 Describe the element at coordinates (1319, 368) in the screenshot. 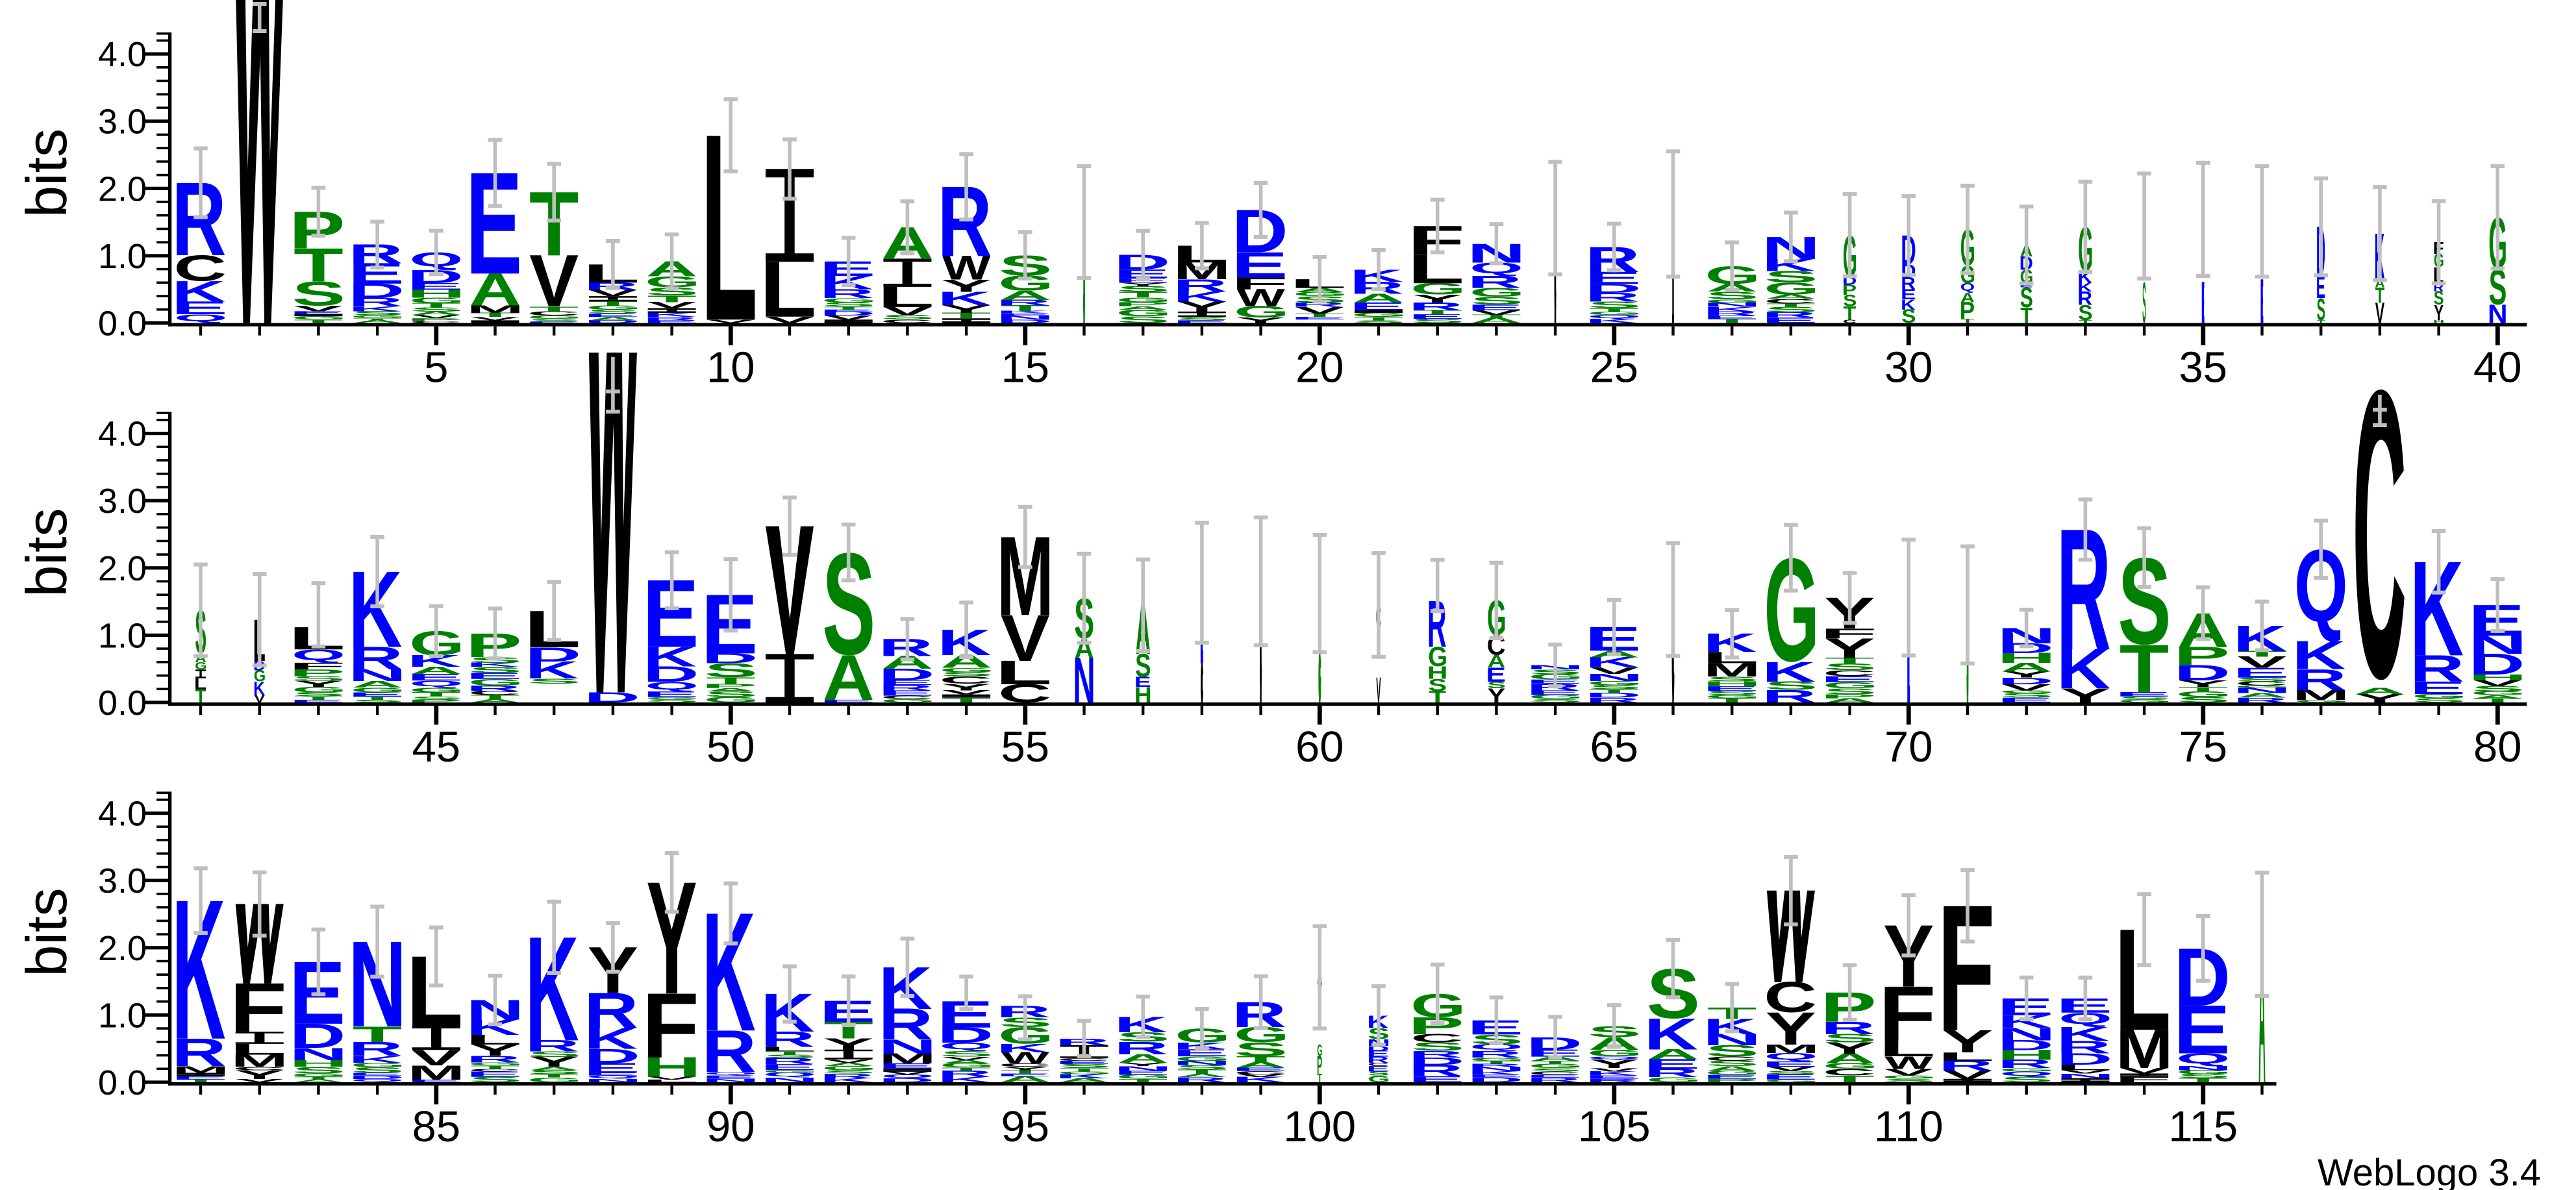

I see `svg-text: 20` at that location.